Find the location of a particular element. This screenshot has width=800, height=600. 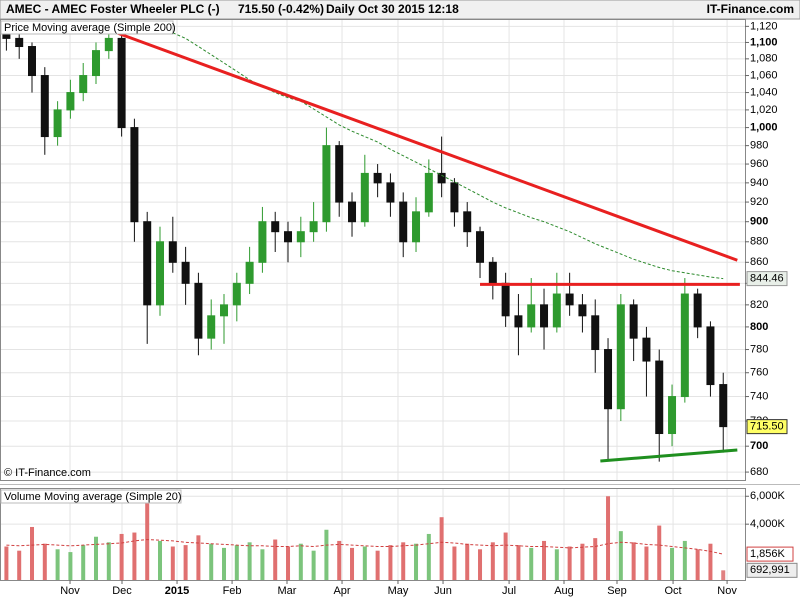

x-tick-label: Mar is located at coordinates (287, 591).